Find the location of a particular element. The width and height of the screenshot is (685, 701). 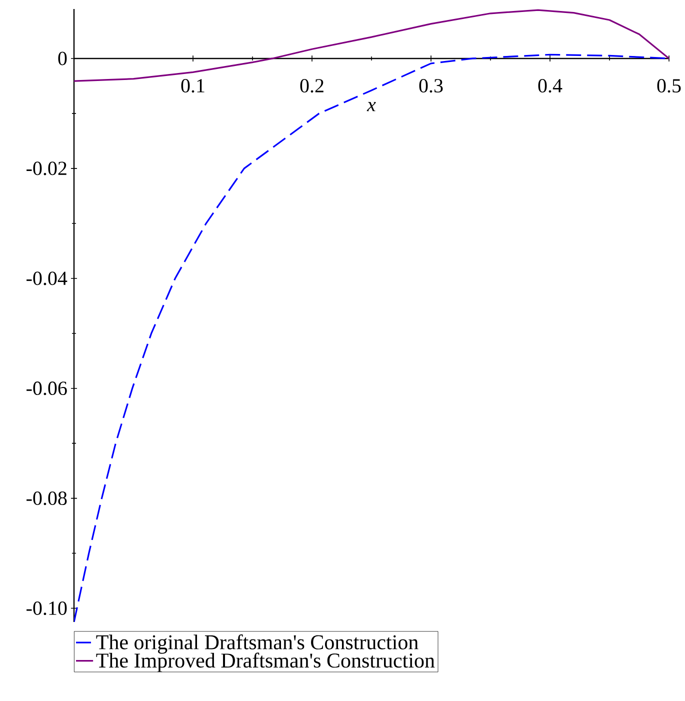

y-tick-label: -0.08 is located at coordinates (46, 499).